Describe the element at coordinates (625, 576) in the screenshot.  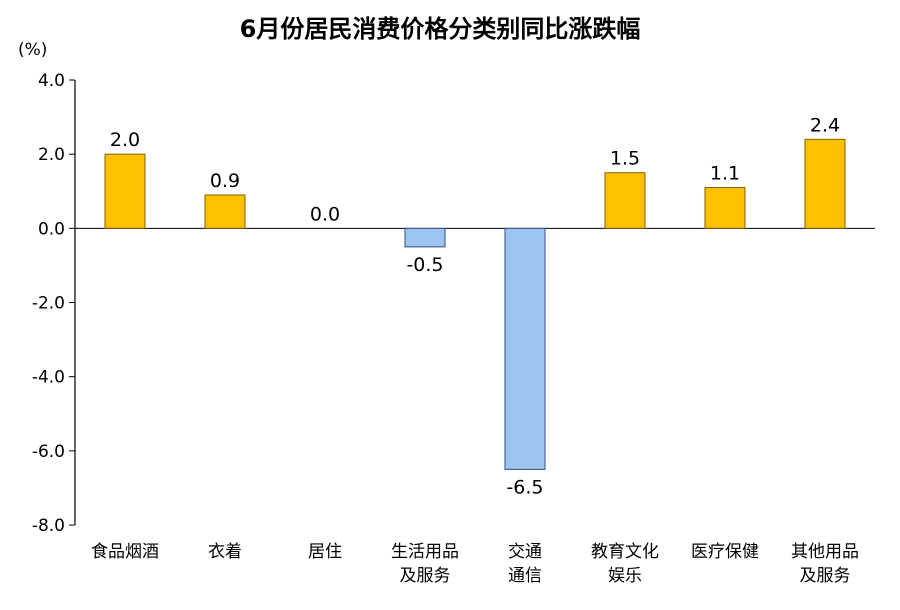
I see `x-tick-label: 娱乐` at that location.